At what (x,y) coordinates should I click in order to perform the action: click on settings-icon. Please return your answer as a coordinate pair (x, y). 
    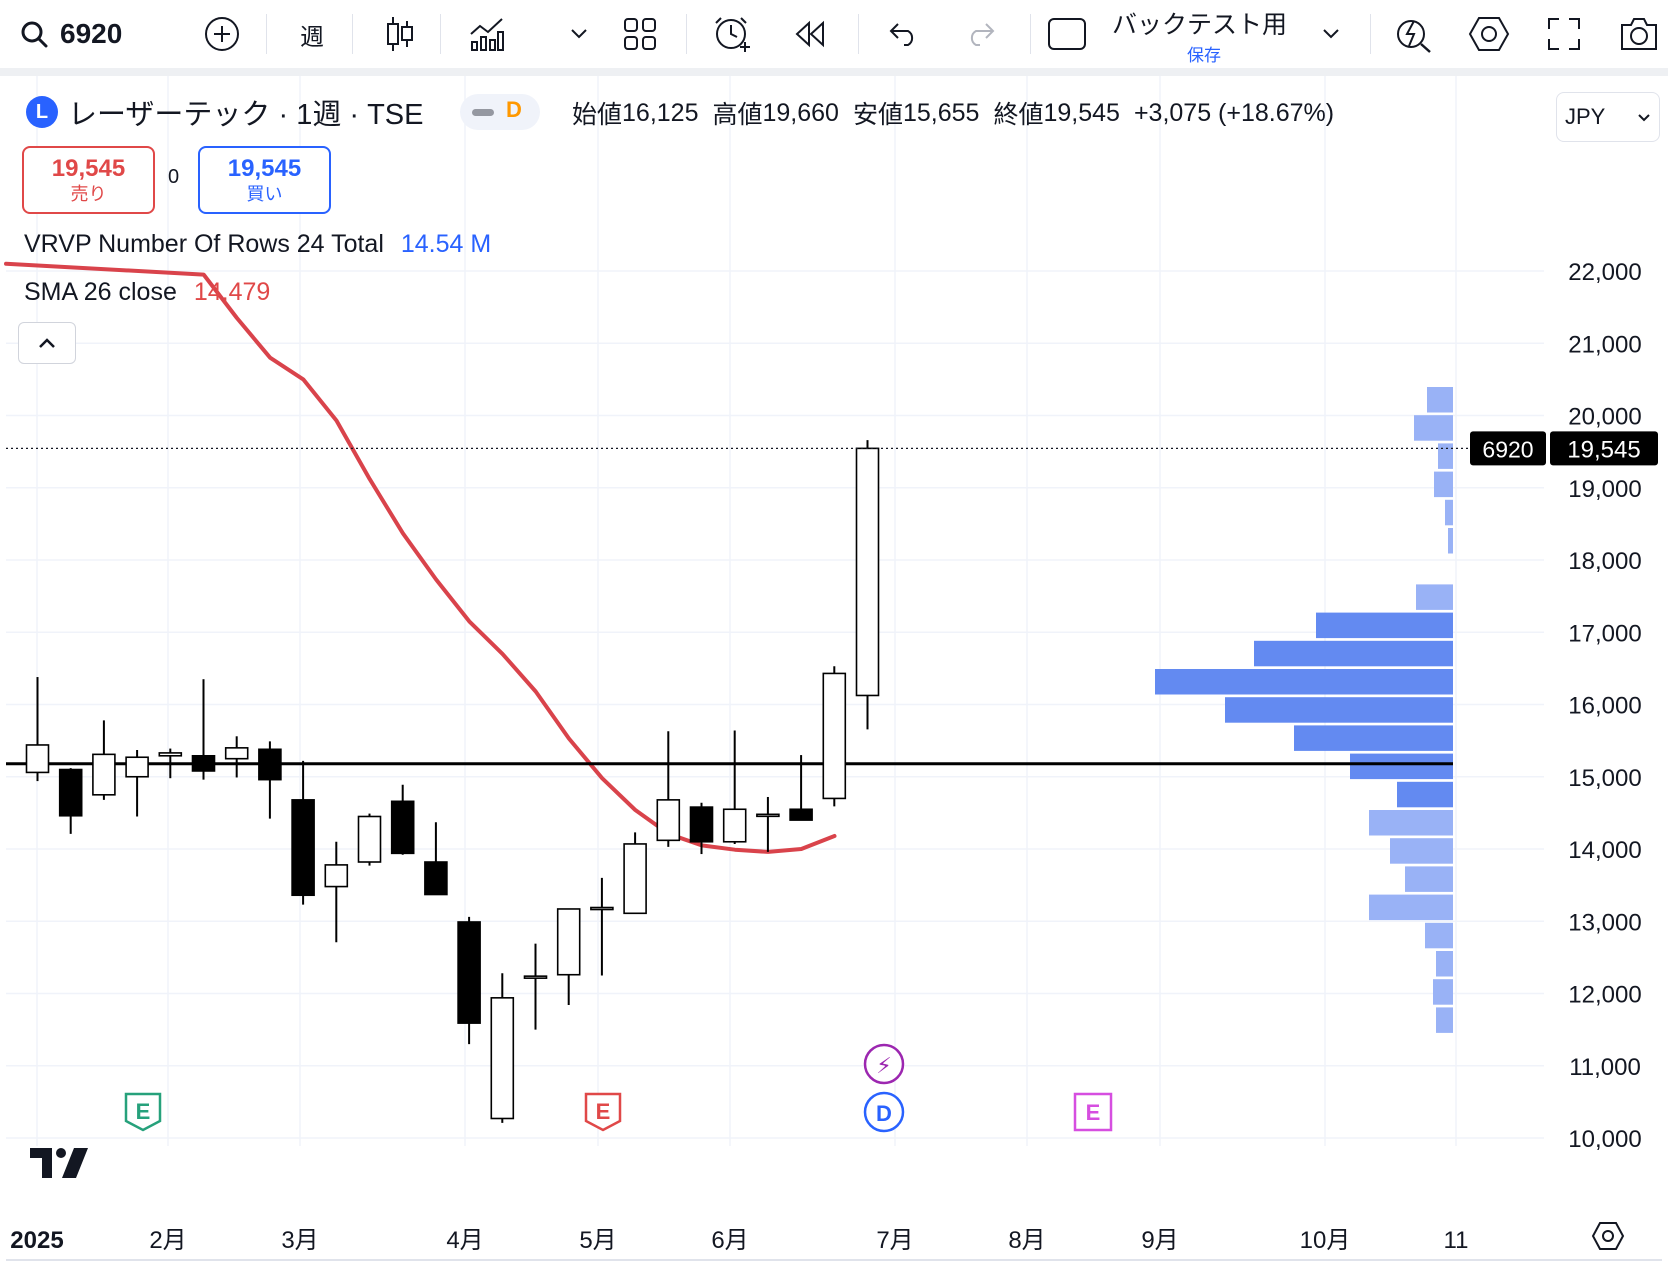
    Looking at the image, I should click on (1489, 34).